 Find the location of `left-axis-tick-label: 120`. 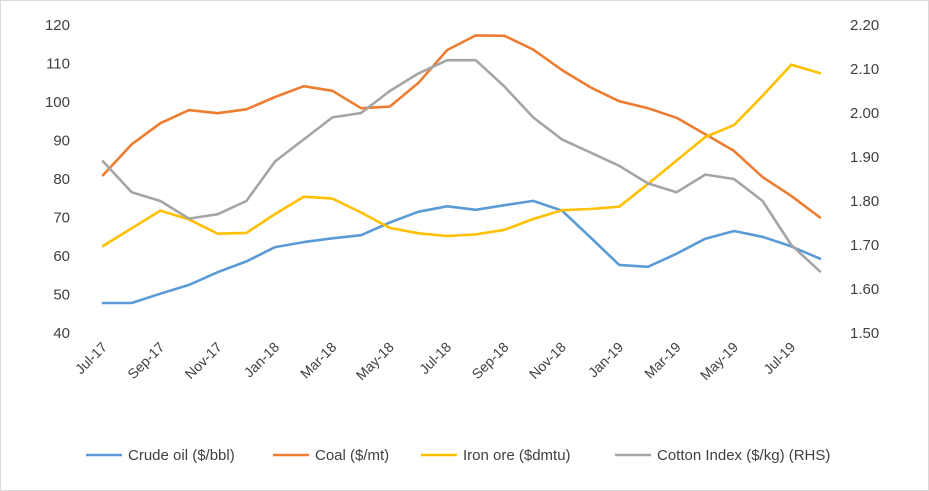

left-axis-tick-label: 120 is located at coordinates (57, 25).